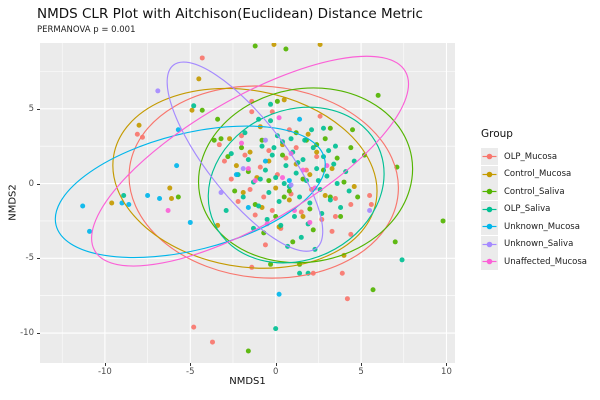 The height and width of the screenshot is (400, 600). I want to click on legend-item-Unaffected_Mucosa: Unaffected_Mucosa, so click(534, 262).